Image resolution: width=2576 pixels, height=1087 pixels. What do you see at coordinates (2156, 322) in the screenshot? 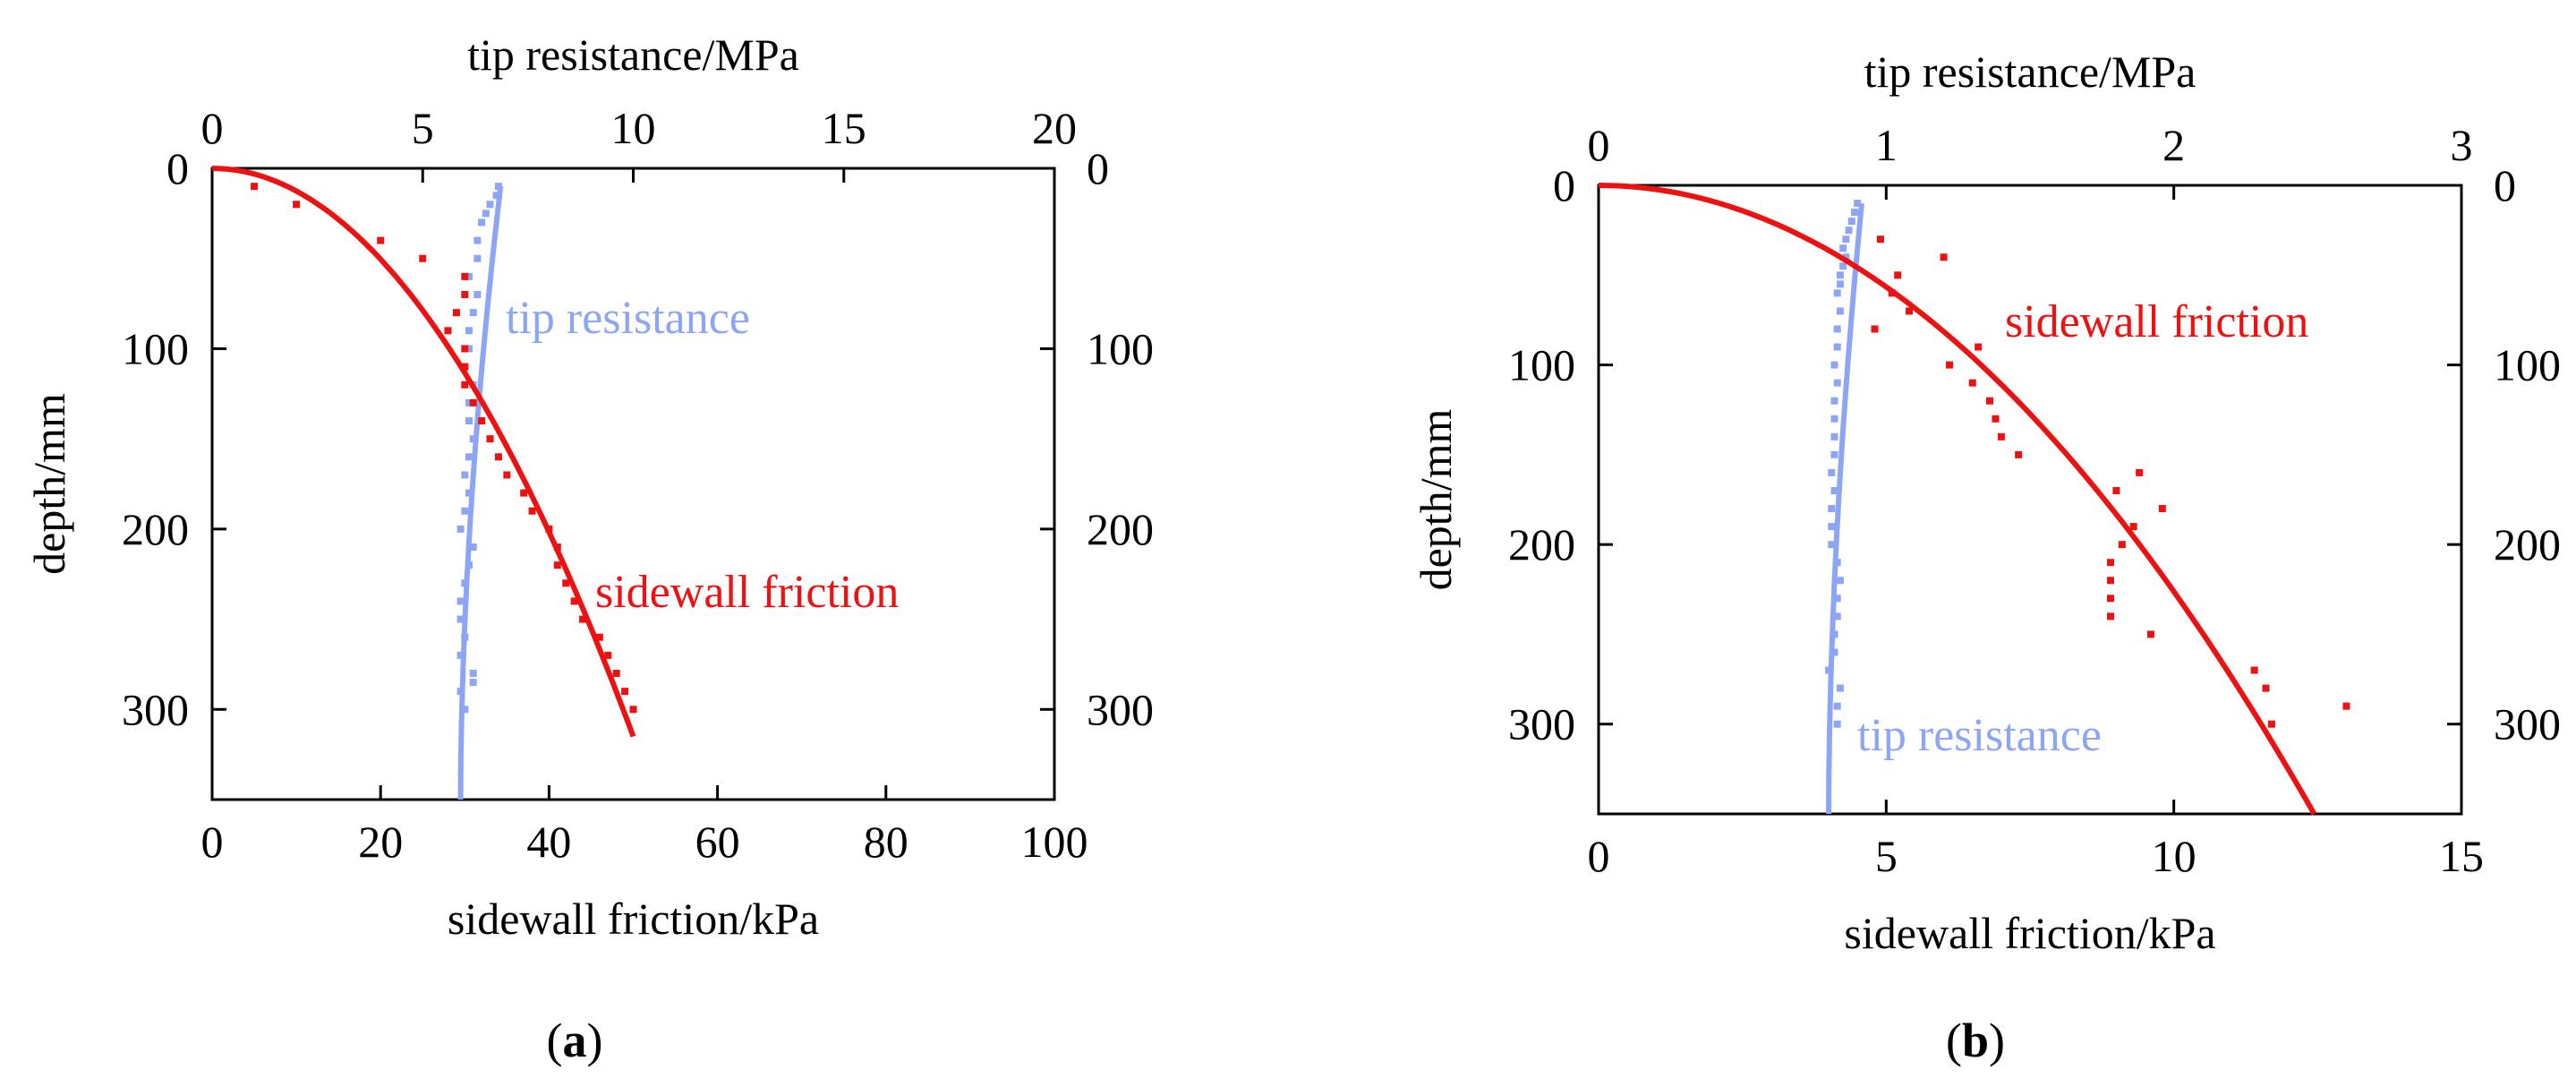
I see `annotation-sidewall-friction: sidewall friction` at bounding box center [2156, 322].